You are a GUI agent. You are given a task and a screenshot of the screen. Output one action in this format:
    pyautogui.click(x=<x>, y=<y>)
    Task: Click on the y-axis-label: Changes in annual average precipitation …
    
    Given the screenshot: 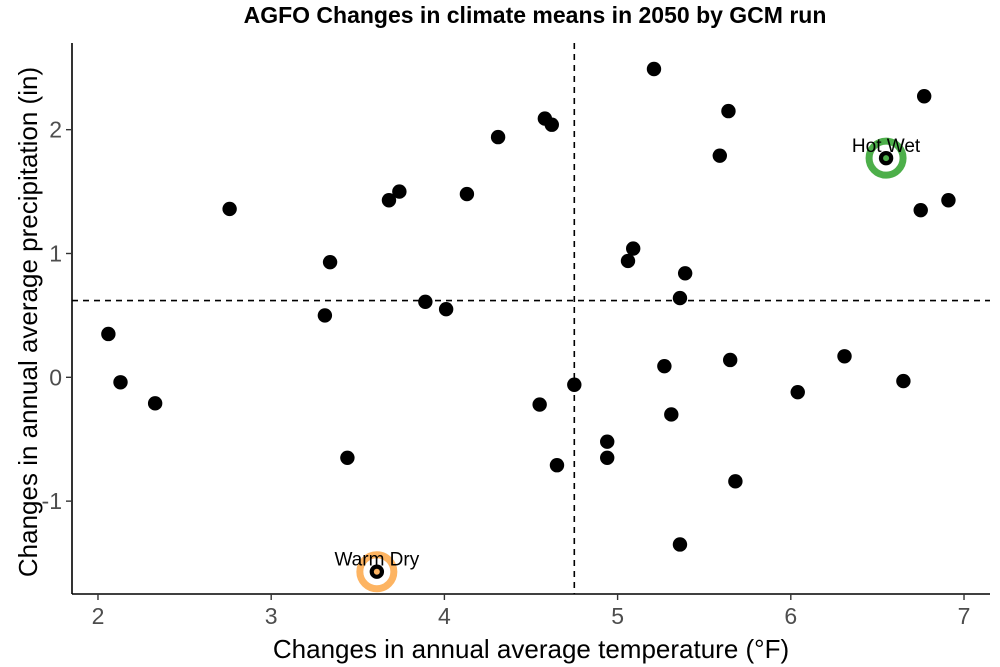 What is the action you would take?
    pyautogui.click(x=28, y=322)
    